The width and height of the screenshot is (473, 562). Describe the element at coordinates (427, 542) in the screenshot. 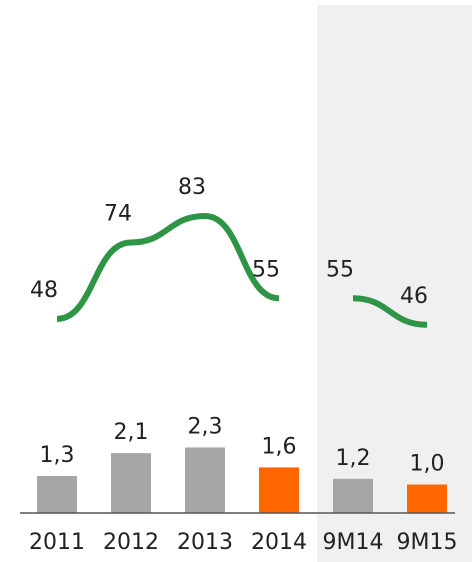

I see `x-tick-label: 9M15` at that location.